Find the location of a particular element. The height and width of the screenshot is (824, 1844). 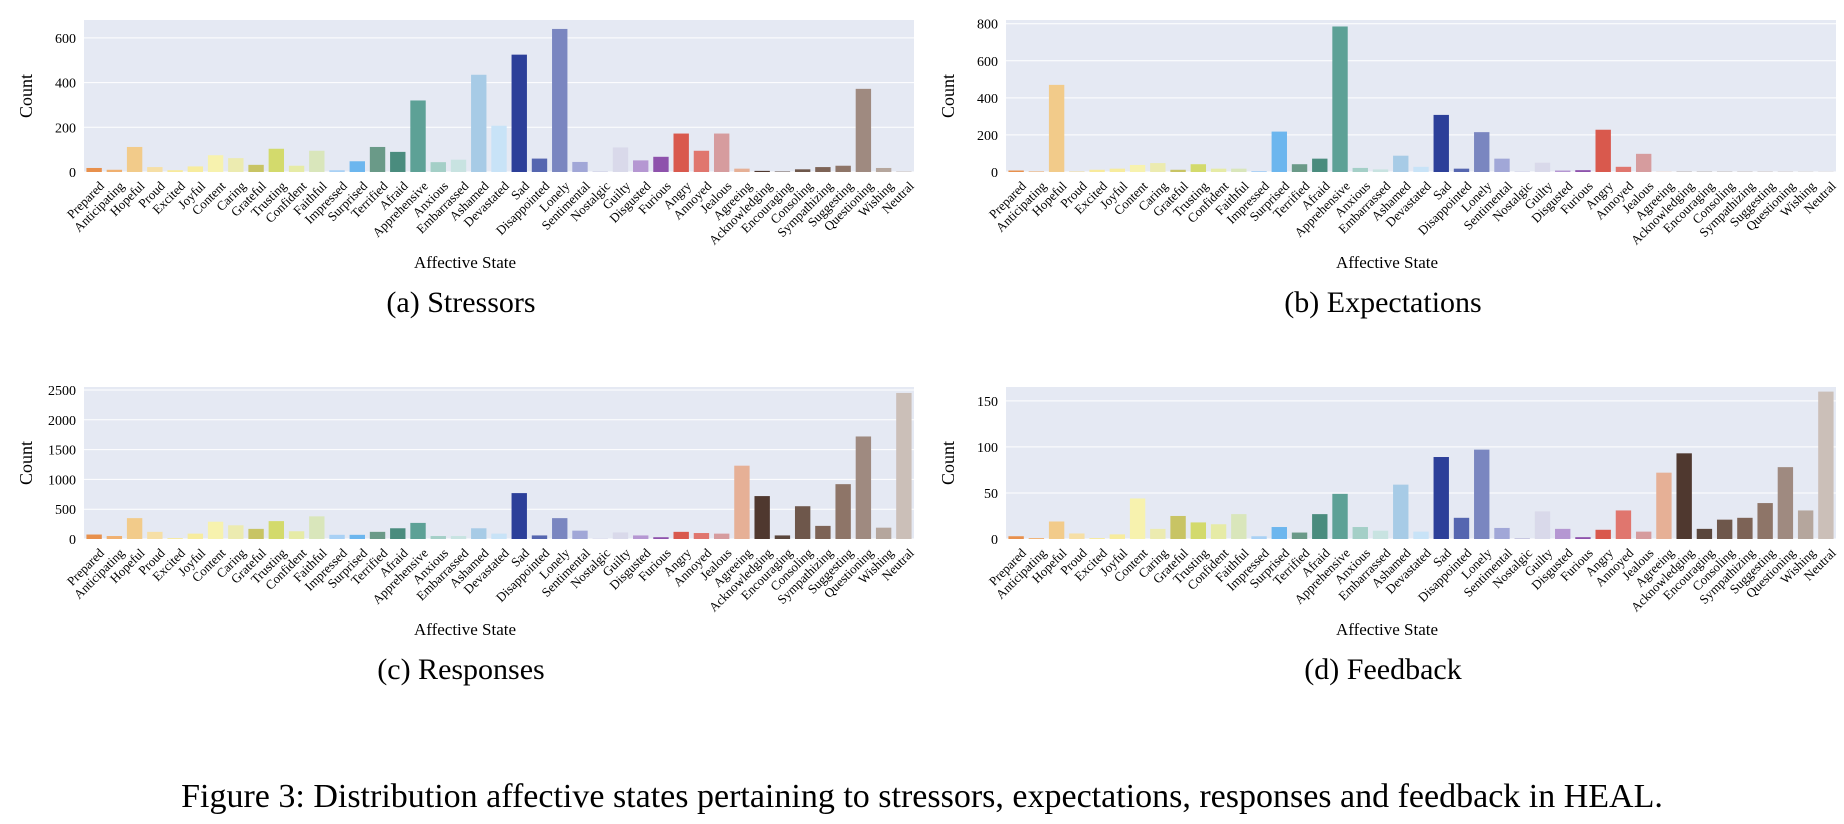

chart-caption-responses: (c) Responses is located at coordinates (461, 669).